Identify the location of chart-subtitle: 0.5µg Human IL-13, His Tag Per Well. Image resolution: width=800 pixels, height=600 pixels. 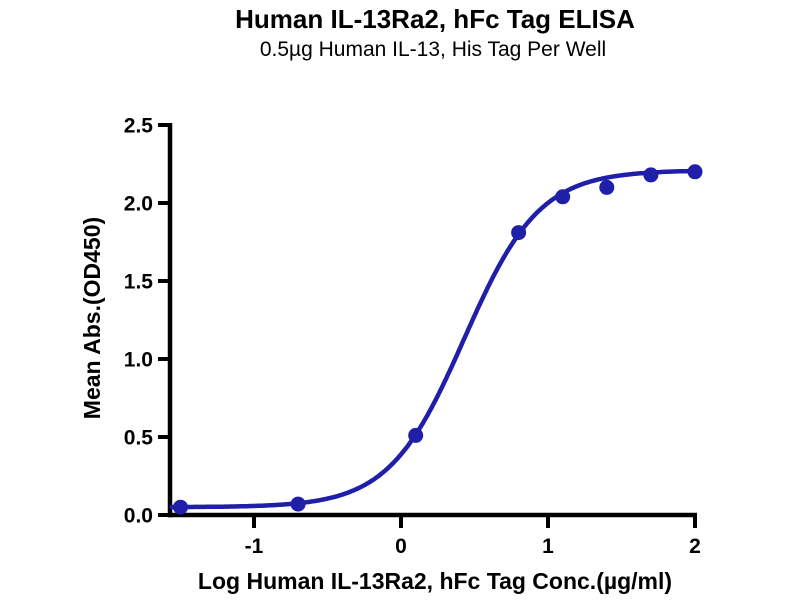
(433, 49).